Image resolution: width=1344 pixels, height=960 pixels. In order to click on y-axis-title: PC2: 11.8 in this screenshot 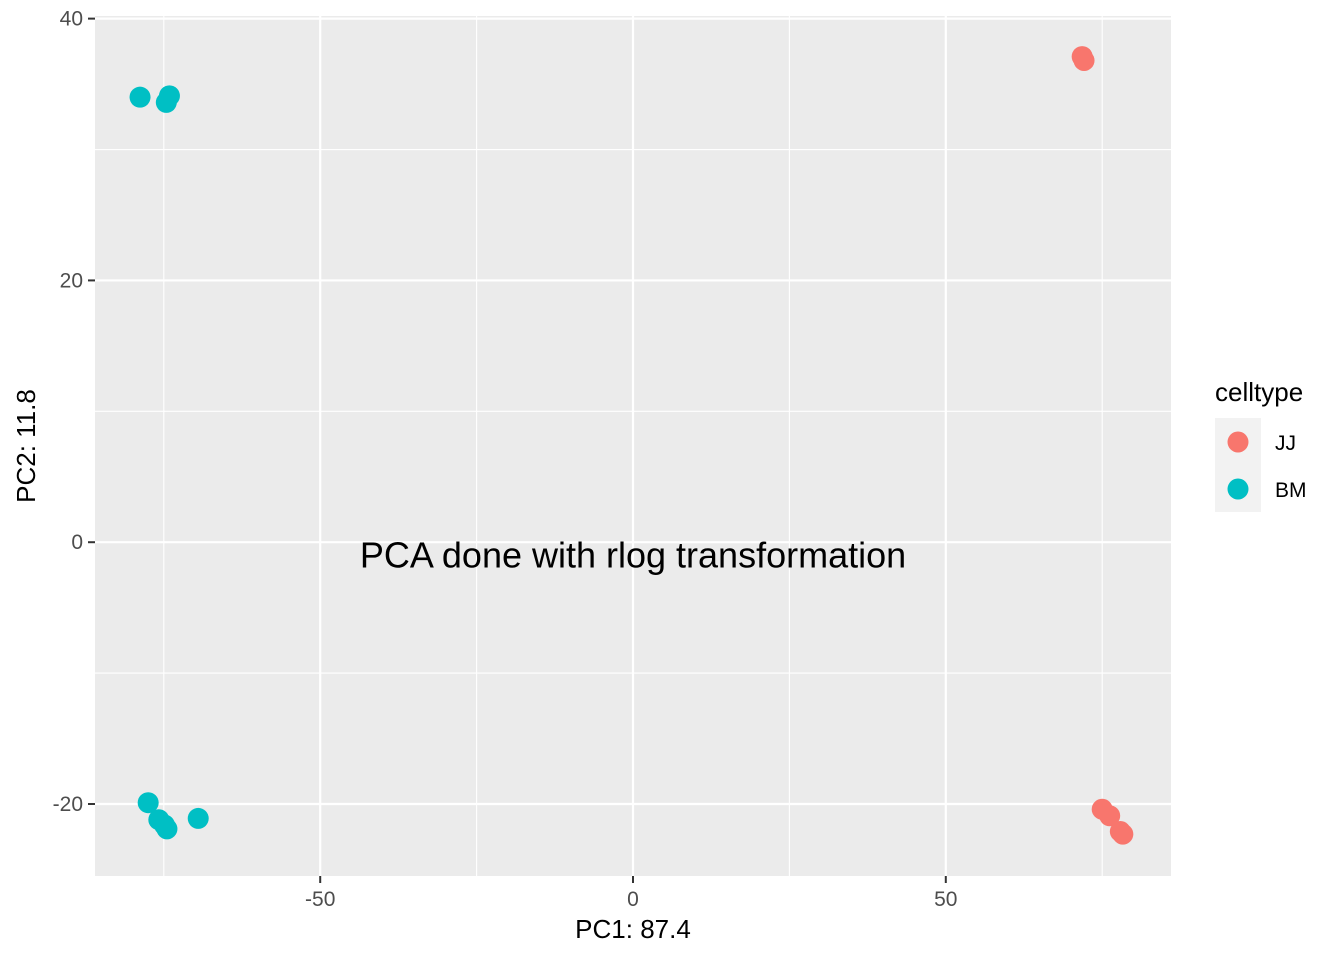, I will do `click(26, 446)`.